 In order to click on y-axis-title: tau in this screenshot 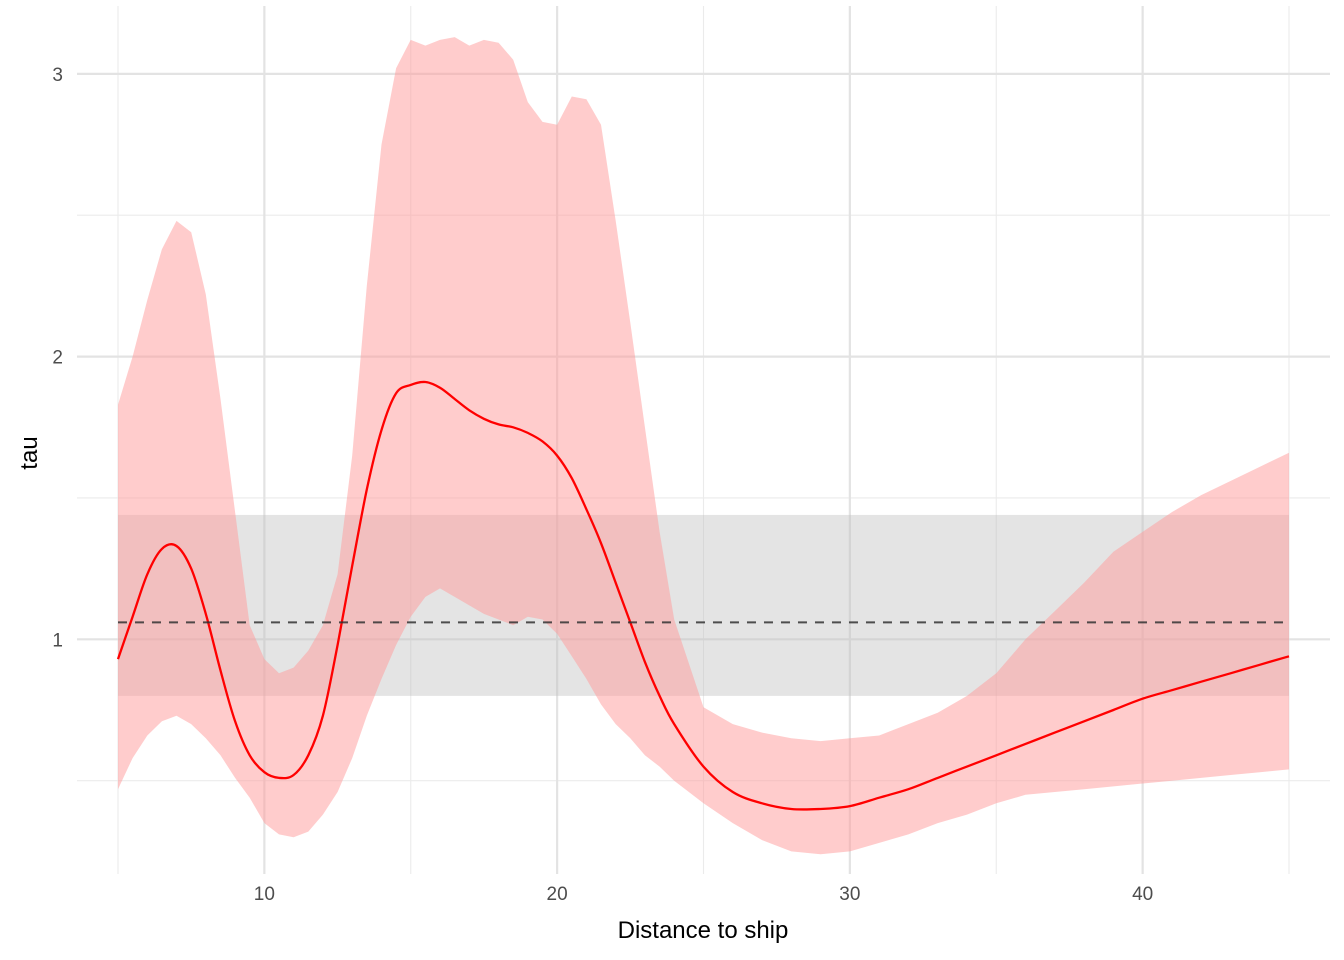, I will do `click(29, 452)`.